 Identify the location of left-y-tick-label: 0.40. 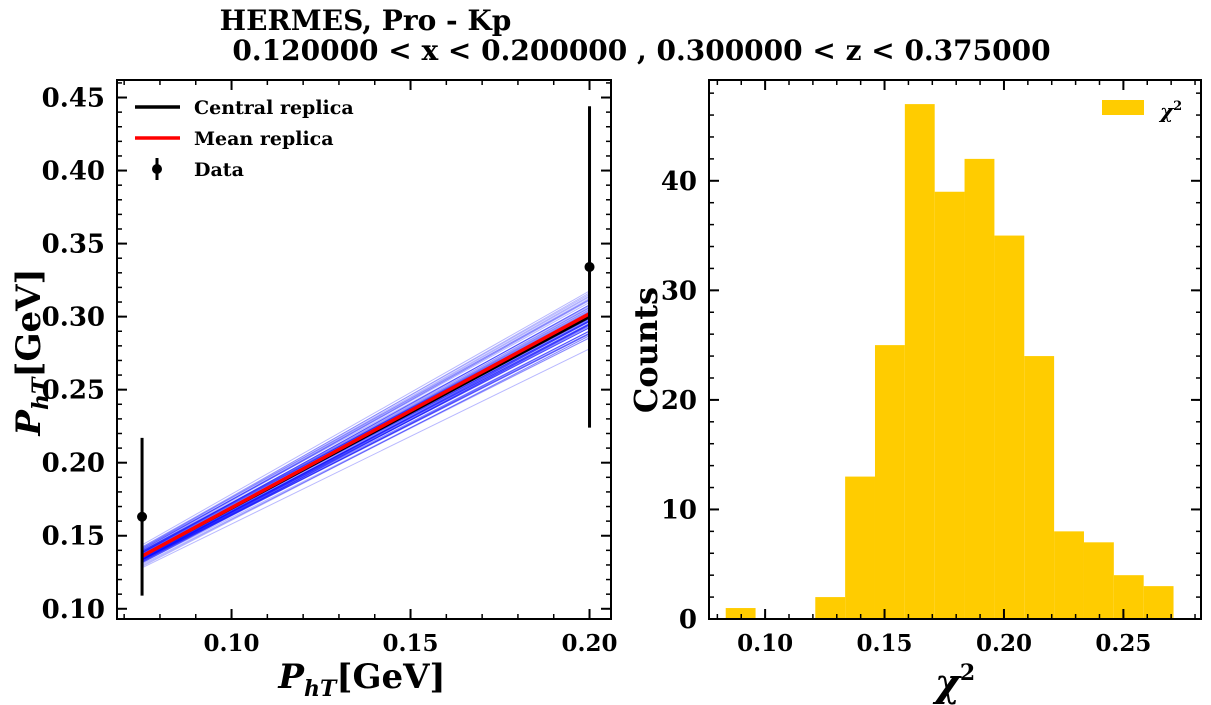
(73, 172).